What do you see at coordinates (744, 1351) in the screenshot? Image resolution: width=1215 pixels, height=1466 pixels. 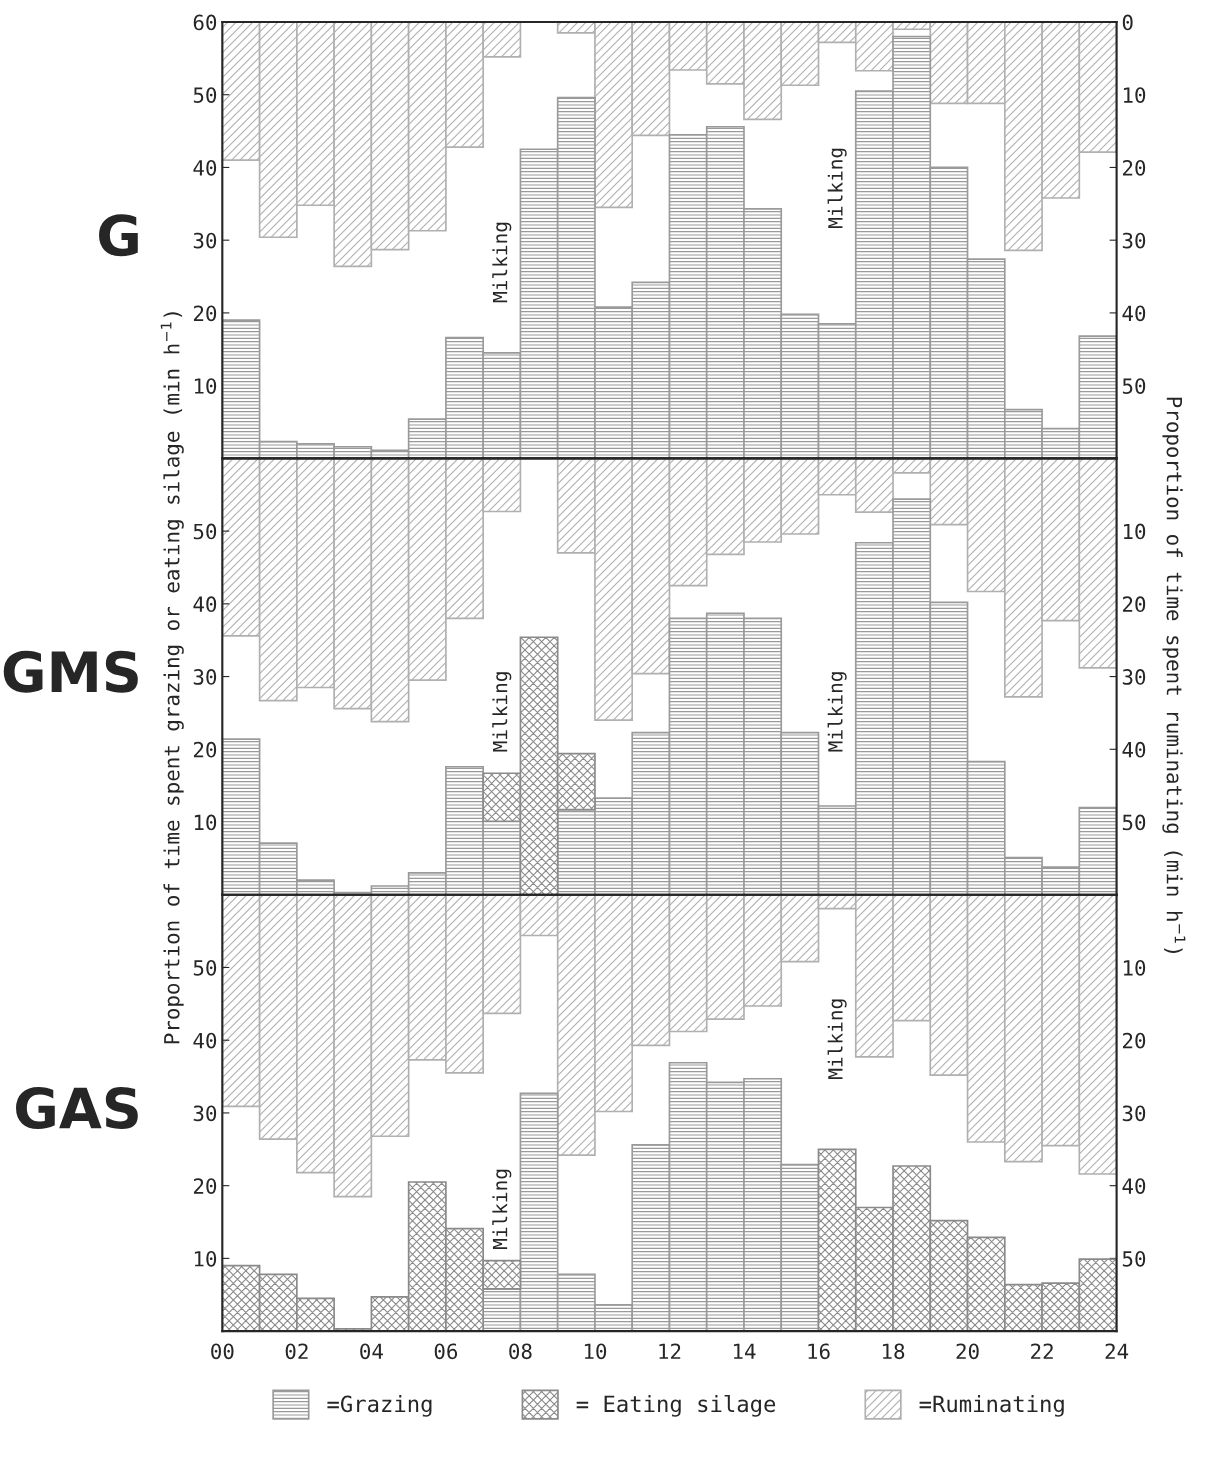 I see `x-tick-label: 14` at bounding box center [744, 1351].